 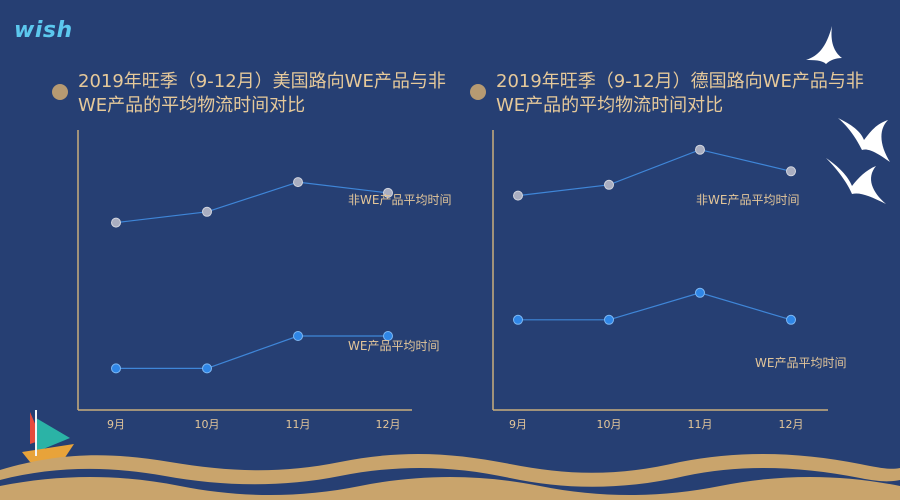 What do you see at coordinates (680, 93) in the screenshot?
I see `chart-title-de: 2019年旺季（9-12月）德国路向WE产品与非WE产品的平均物流时间对比` at bounding box center [680, 93].